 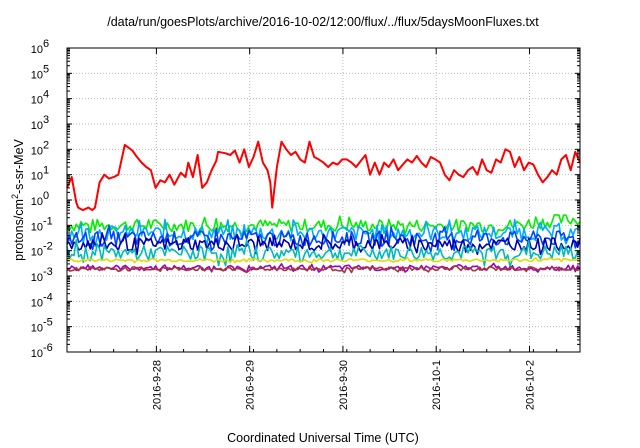 I want to click on y-axis-label-rest: -s-sr-MeV, so click(x=19, y=166).